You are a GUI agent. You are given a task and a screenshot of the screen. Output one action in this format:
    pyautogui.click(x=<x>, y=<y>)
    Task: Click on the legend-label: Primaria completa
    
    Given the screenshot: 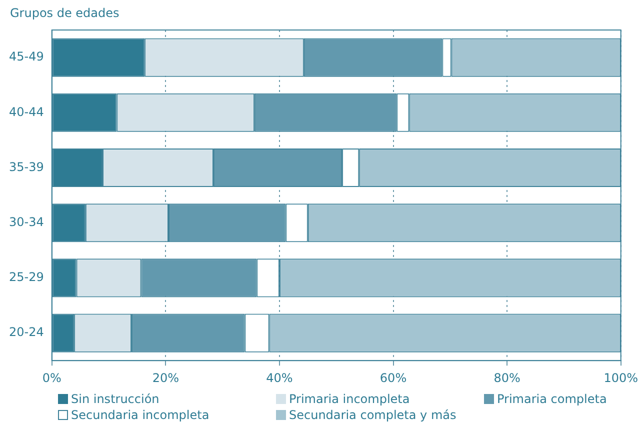 What is the action you would take?
    pyautogui.click(x=552, y=399)
    